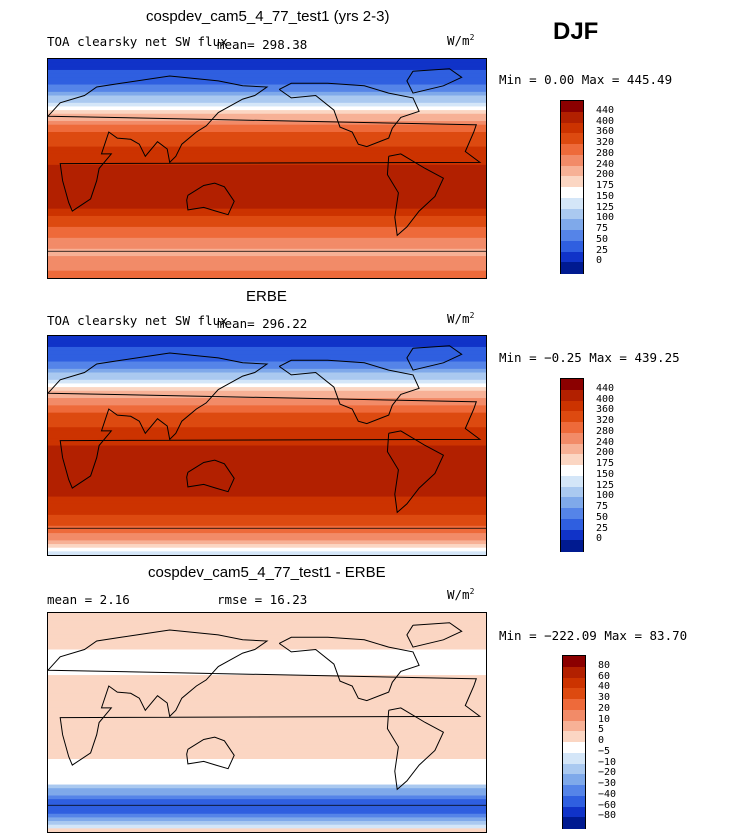  Describe the element at coordinates (604, 751) in the screenshot. I see `colorbar-tick-label: −5` at that location.